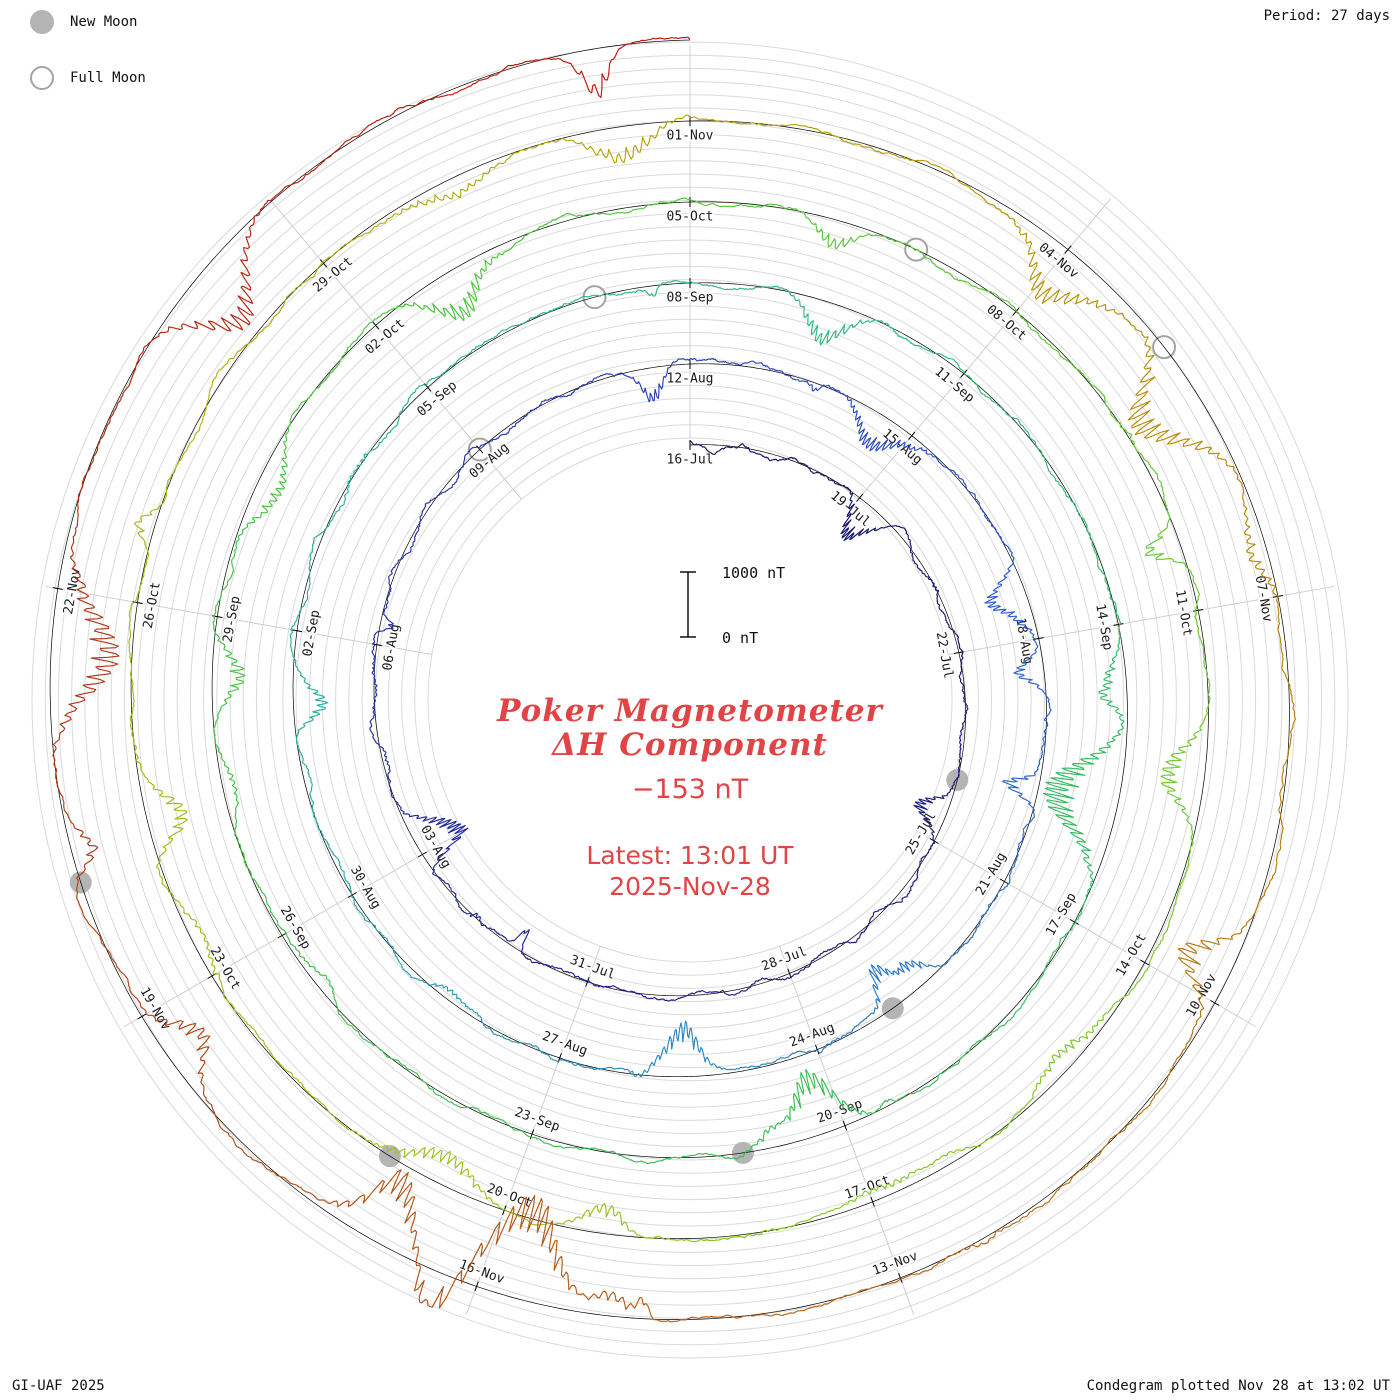 The height and width of the screenshot is (1400, 1400). I want to click on date-tick-label: 05-Oct, so click(690, 217).